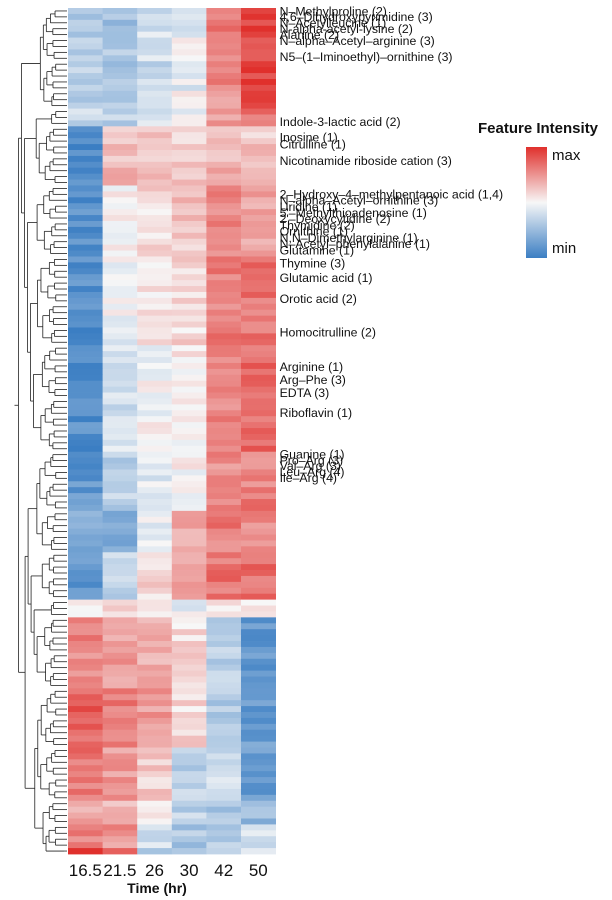 The image size is (612, 900). I want to click on row-label: N–Methylproline (2), so click(333, 11).